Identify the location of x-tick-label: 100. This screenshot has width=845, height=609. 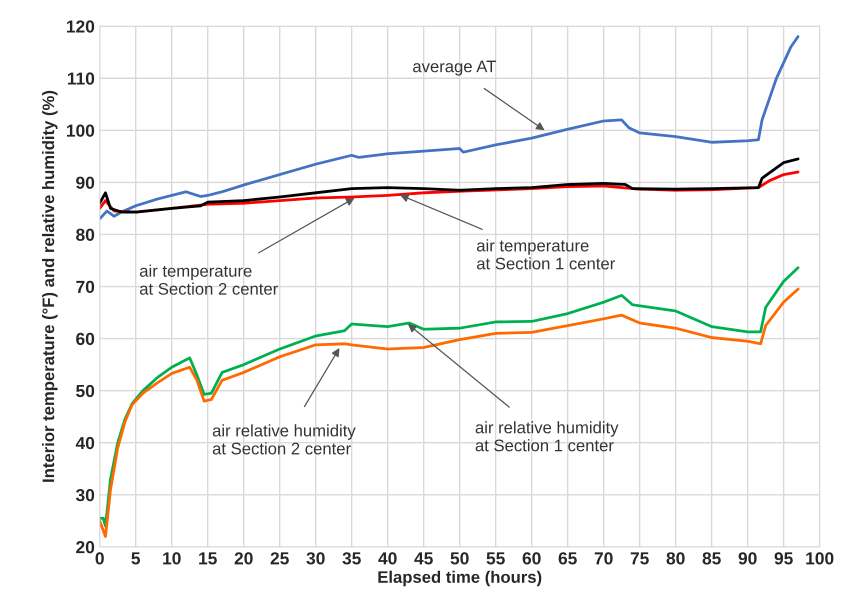
(820, 558).